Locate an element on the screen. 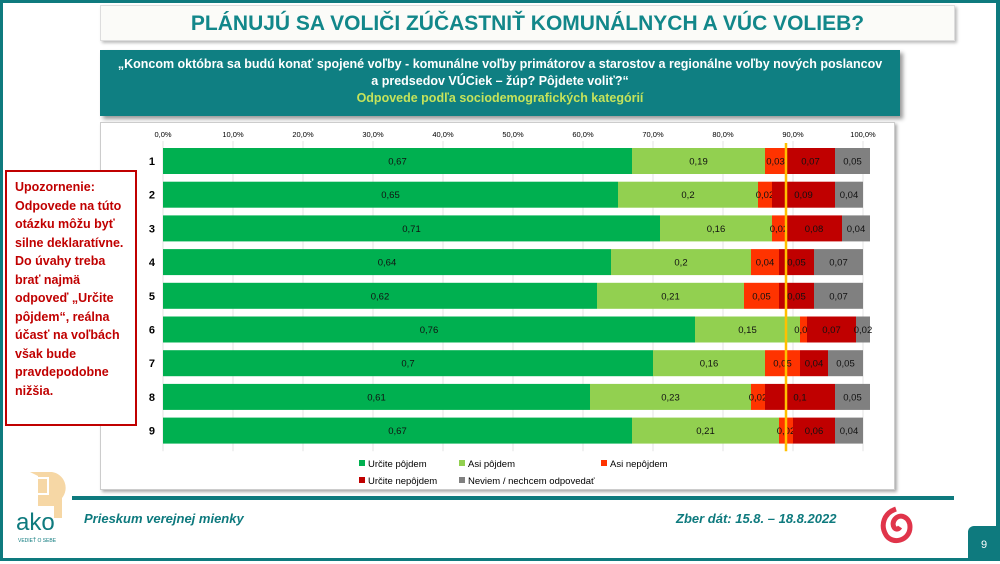  spiral-logo-icon is located at coordinates (896, 525).